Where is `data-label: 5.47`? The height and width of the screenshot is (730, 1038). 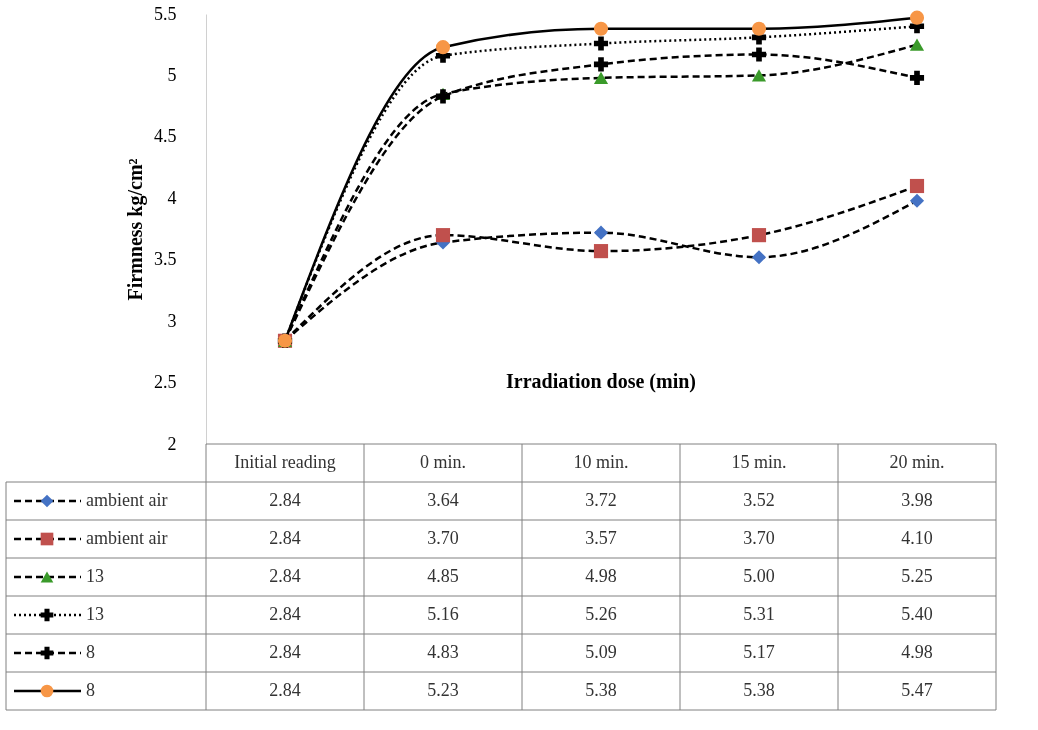
data-label: 5.47 is located at coordinates (917, 690).